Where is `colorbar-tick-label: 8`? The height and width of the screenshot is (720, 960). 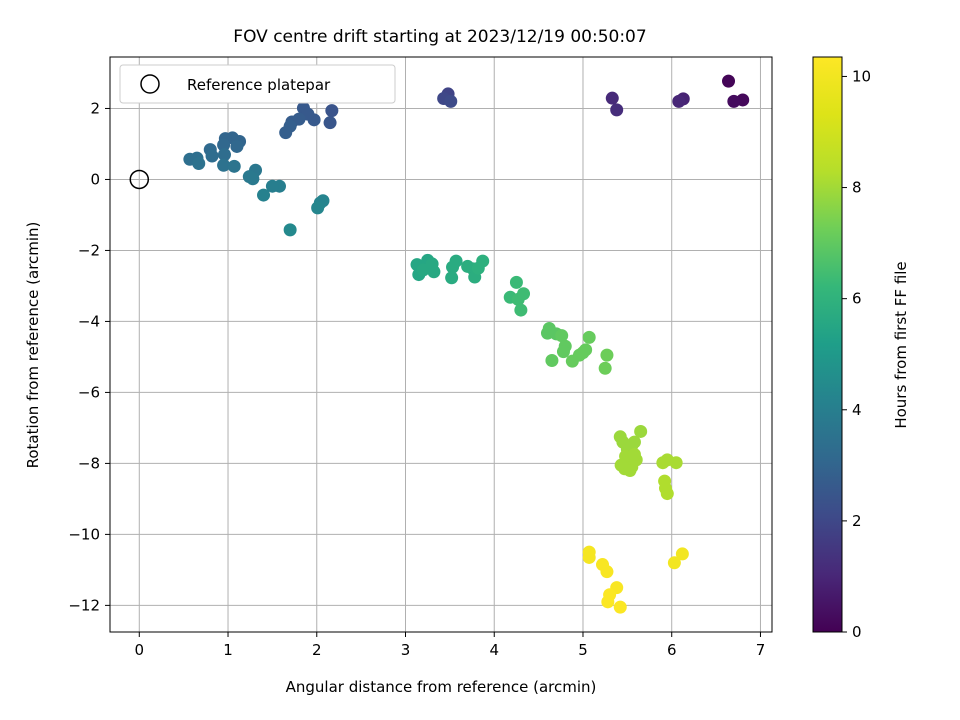 colorbar-tick-label: 8 is located at coordinates (857, 188).